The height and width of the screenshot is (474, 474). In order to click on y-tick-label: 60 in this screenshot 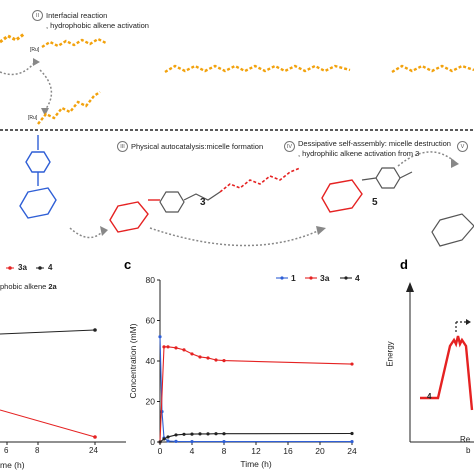, I will do `click(151, 321)`.